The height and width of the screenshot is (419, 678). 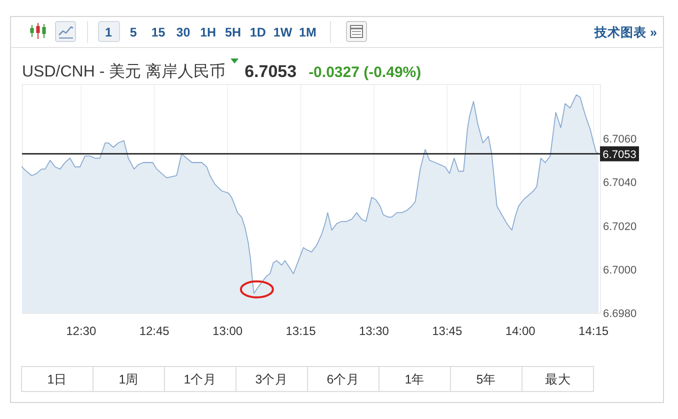 I want to click on text: 6个月, so click(x=343, y=379).